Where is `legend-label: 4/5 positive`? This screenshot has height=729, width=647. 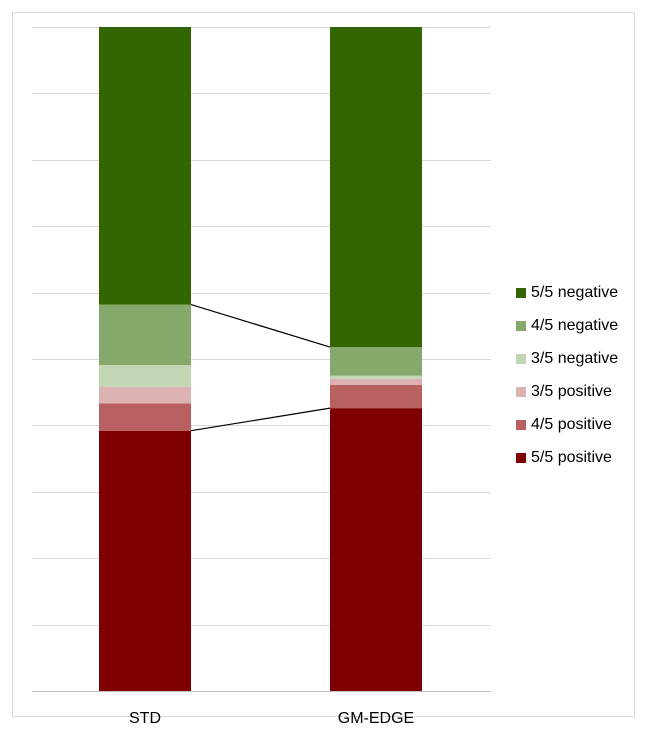 legend-label: 4/5 positive is located at coordinates (571, 424).